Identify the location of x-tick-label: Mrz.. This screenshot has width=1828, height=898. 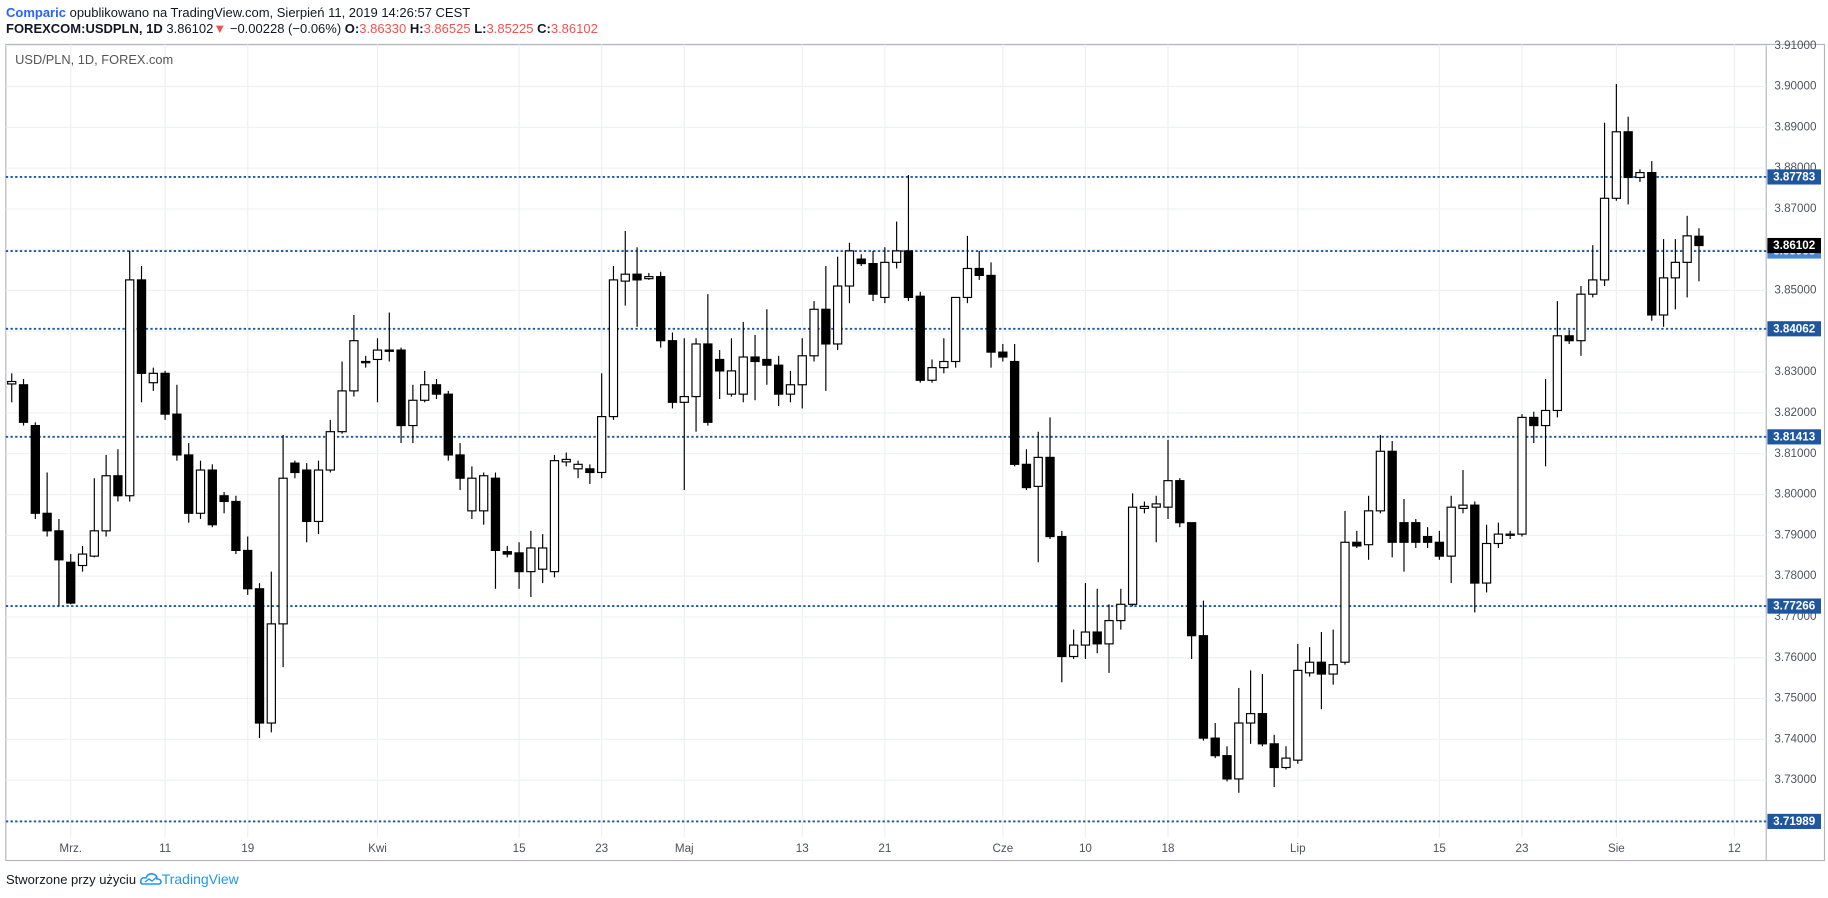
(70, 848).